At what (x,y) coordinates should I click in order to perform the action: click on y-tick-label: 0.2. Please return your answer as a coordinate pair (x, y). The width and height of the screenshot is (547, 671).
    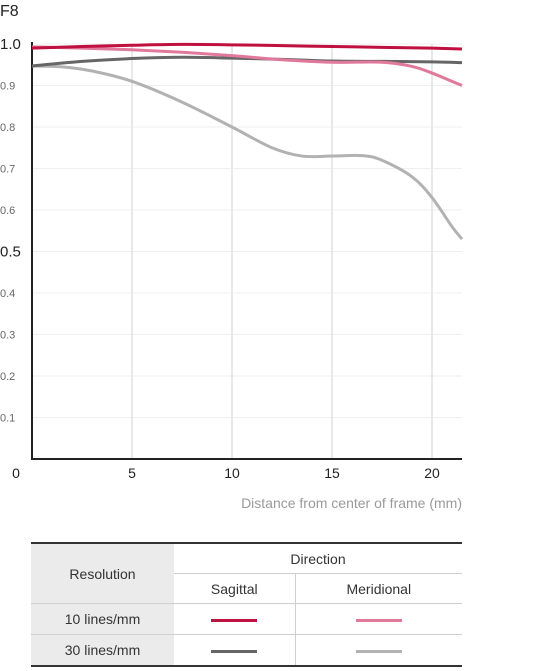
    Looking at the image, I should click on (7, 377).